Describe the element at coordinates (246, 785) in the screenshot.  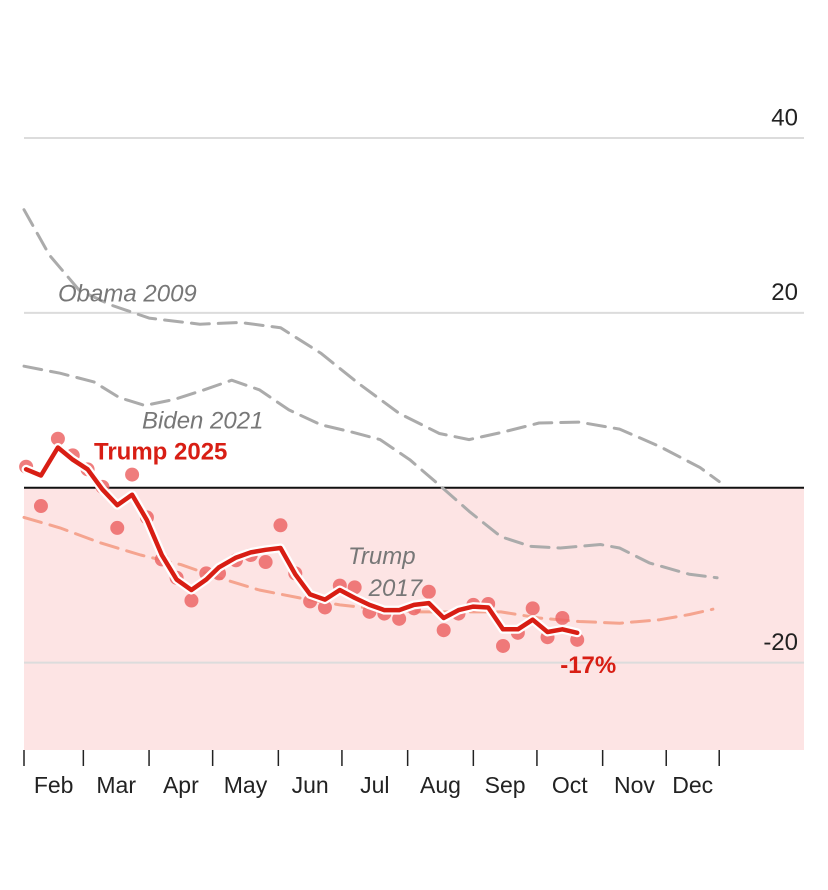
I see `x-tick-label: May` at that location.